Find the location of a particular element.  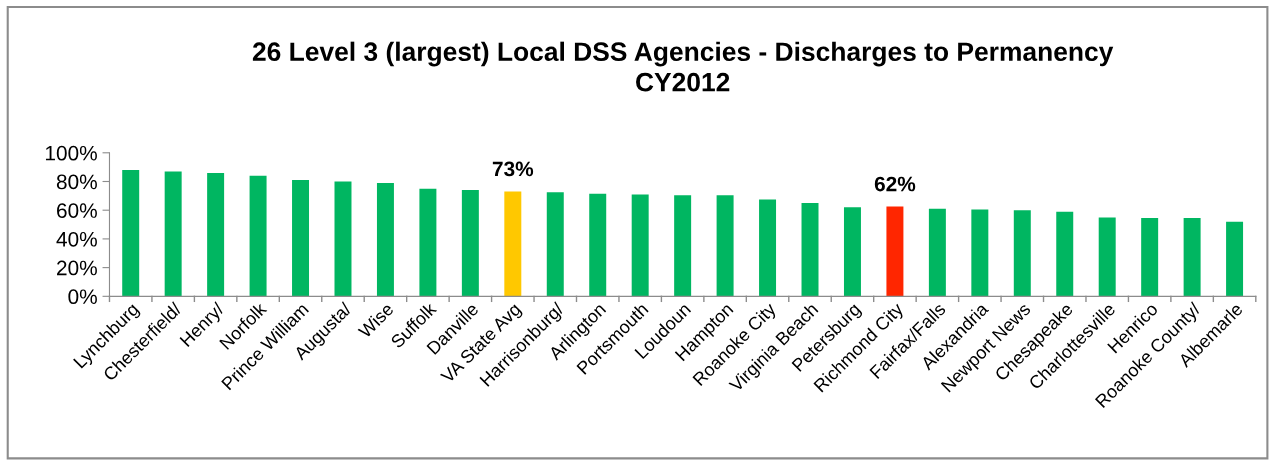

chart-title: 26 Level 3 (largest) Local DSS Agencies - Discharges to Permanency CY2012 is located at coordinates (683, 66).